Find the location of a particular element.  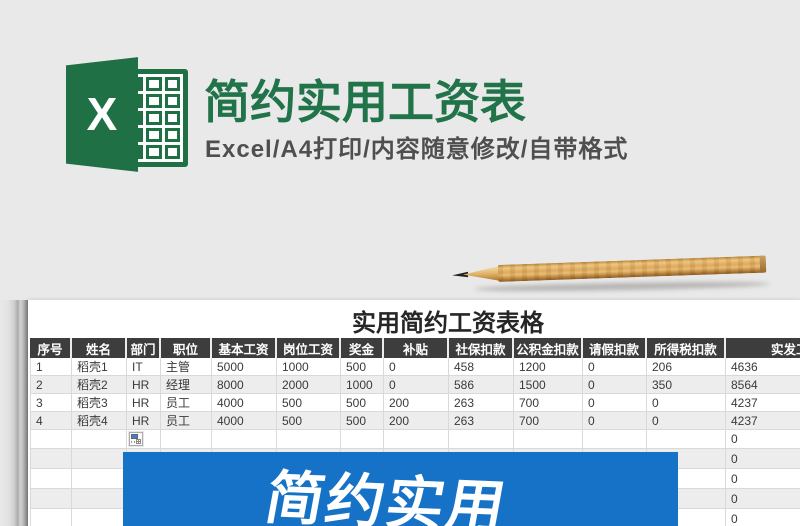

table-cell: 3 is located at coordinates (51, 403).